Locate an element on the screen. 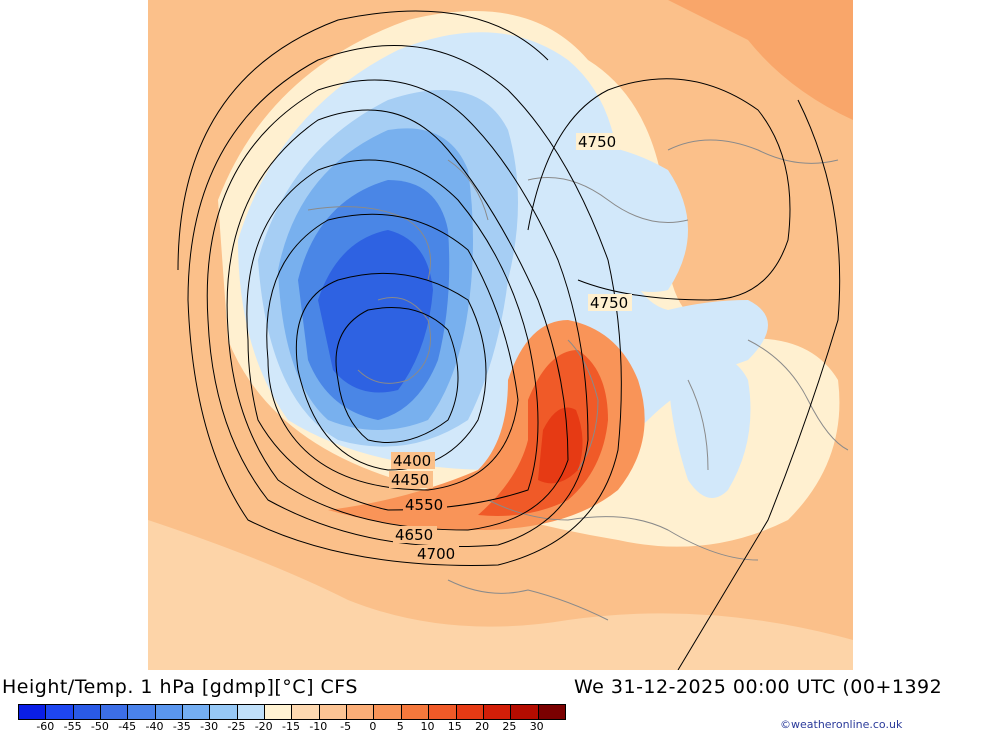  contour-label-4700: 4700 is located at coordinates (436, 554).